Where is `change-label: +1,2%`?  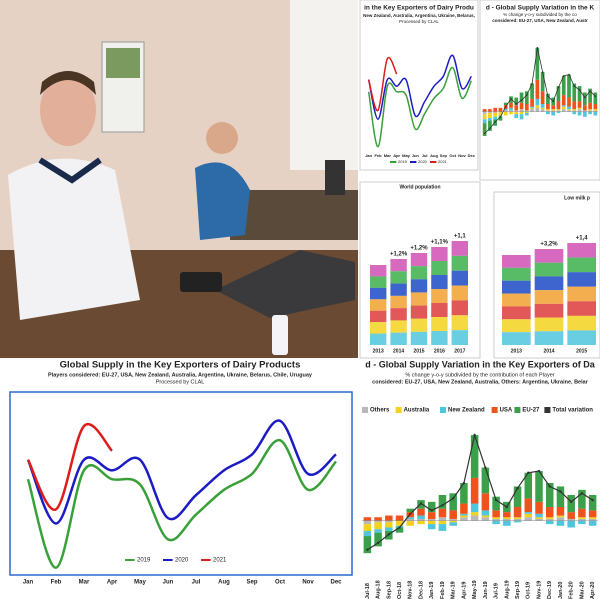
change-label: +1,2% is located at coordinates (419, 249).